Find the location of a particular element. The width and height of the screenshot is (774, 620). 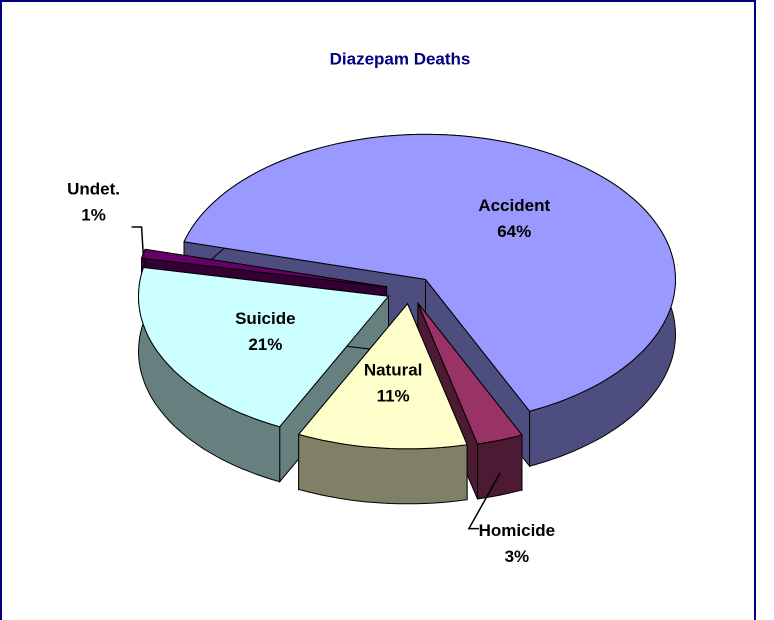

data-label-name: Natural is located at coordinates (393, 370).